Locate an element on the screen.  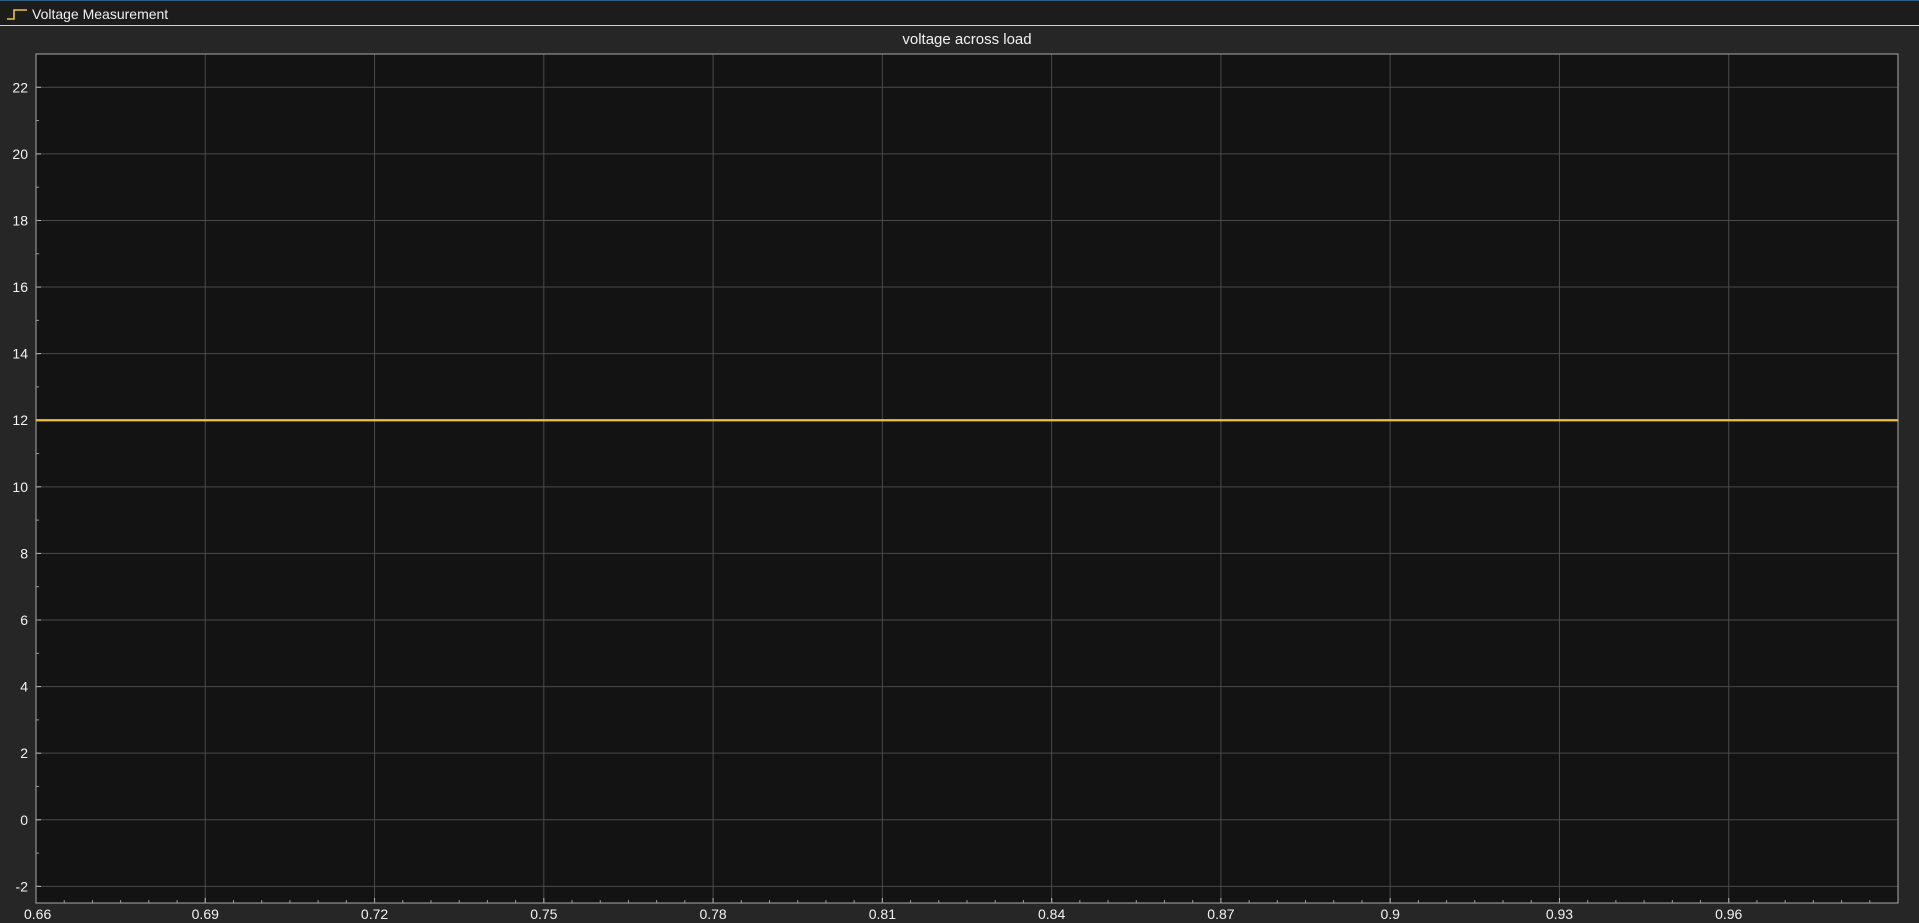
x-tick-label: 0.96 is located at coordinates (1728, 914).